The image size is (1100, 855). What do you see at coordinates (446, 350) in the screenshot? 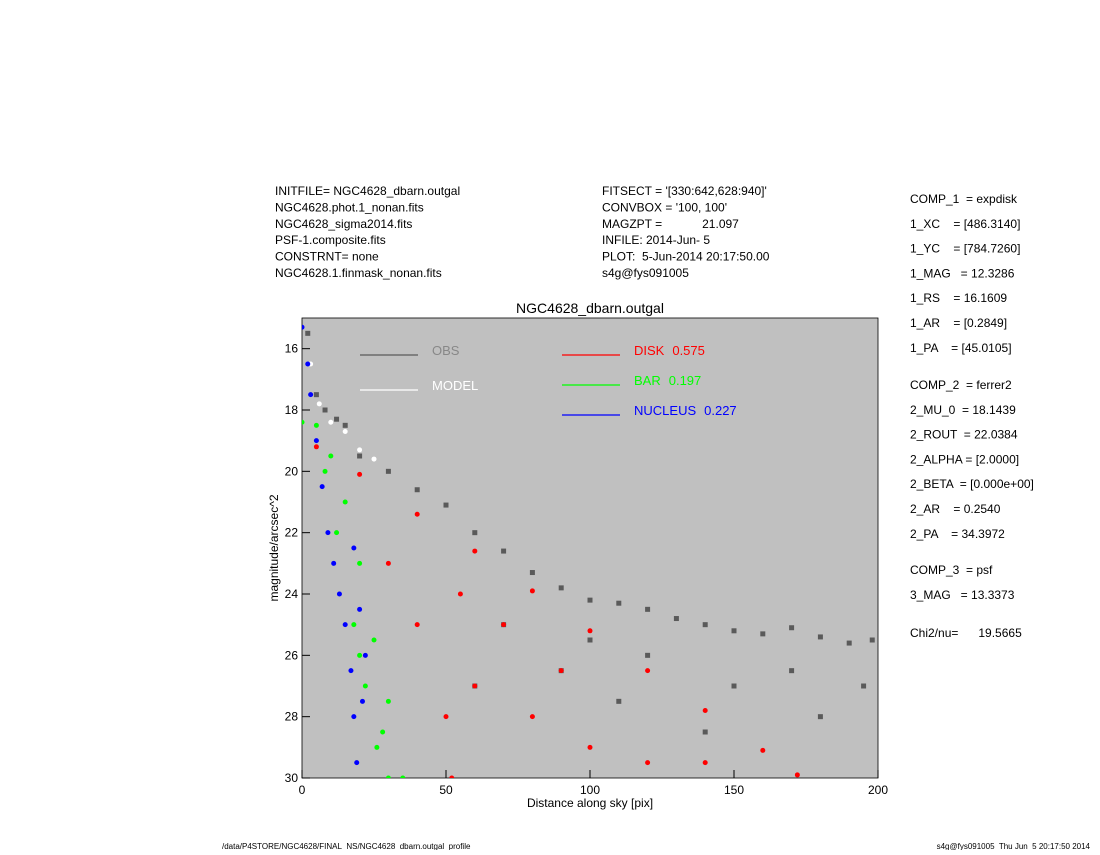
I see `legend-label: OBS` at bounding box center [446, 350].